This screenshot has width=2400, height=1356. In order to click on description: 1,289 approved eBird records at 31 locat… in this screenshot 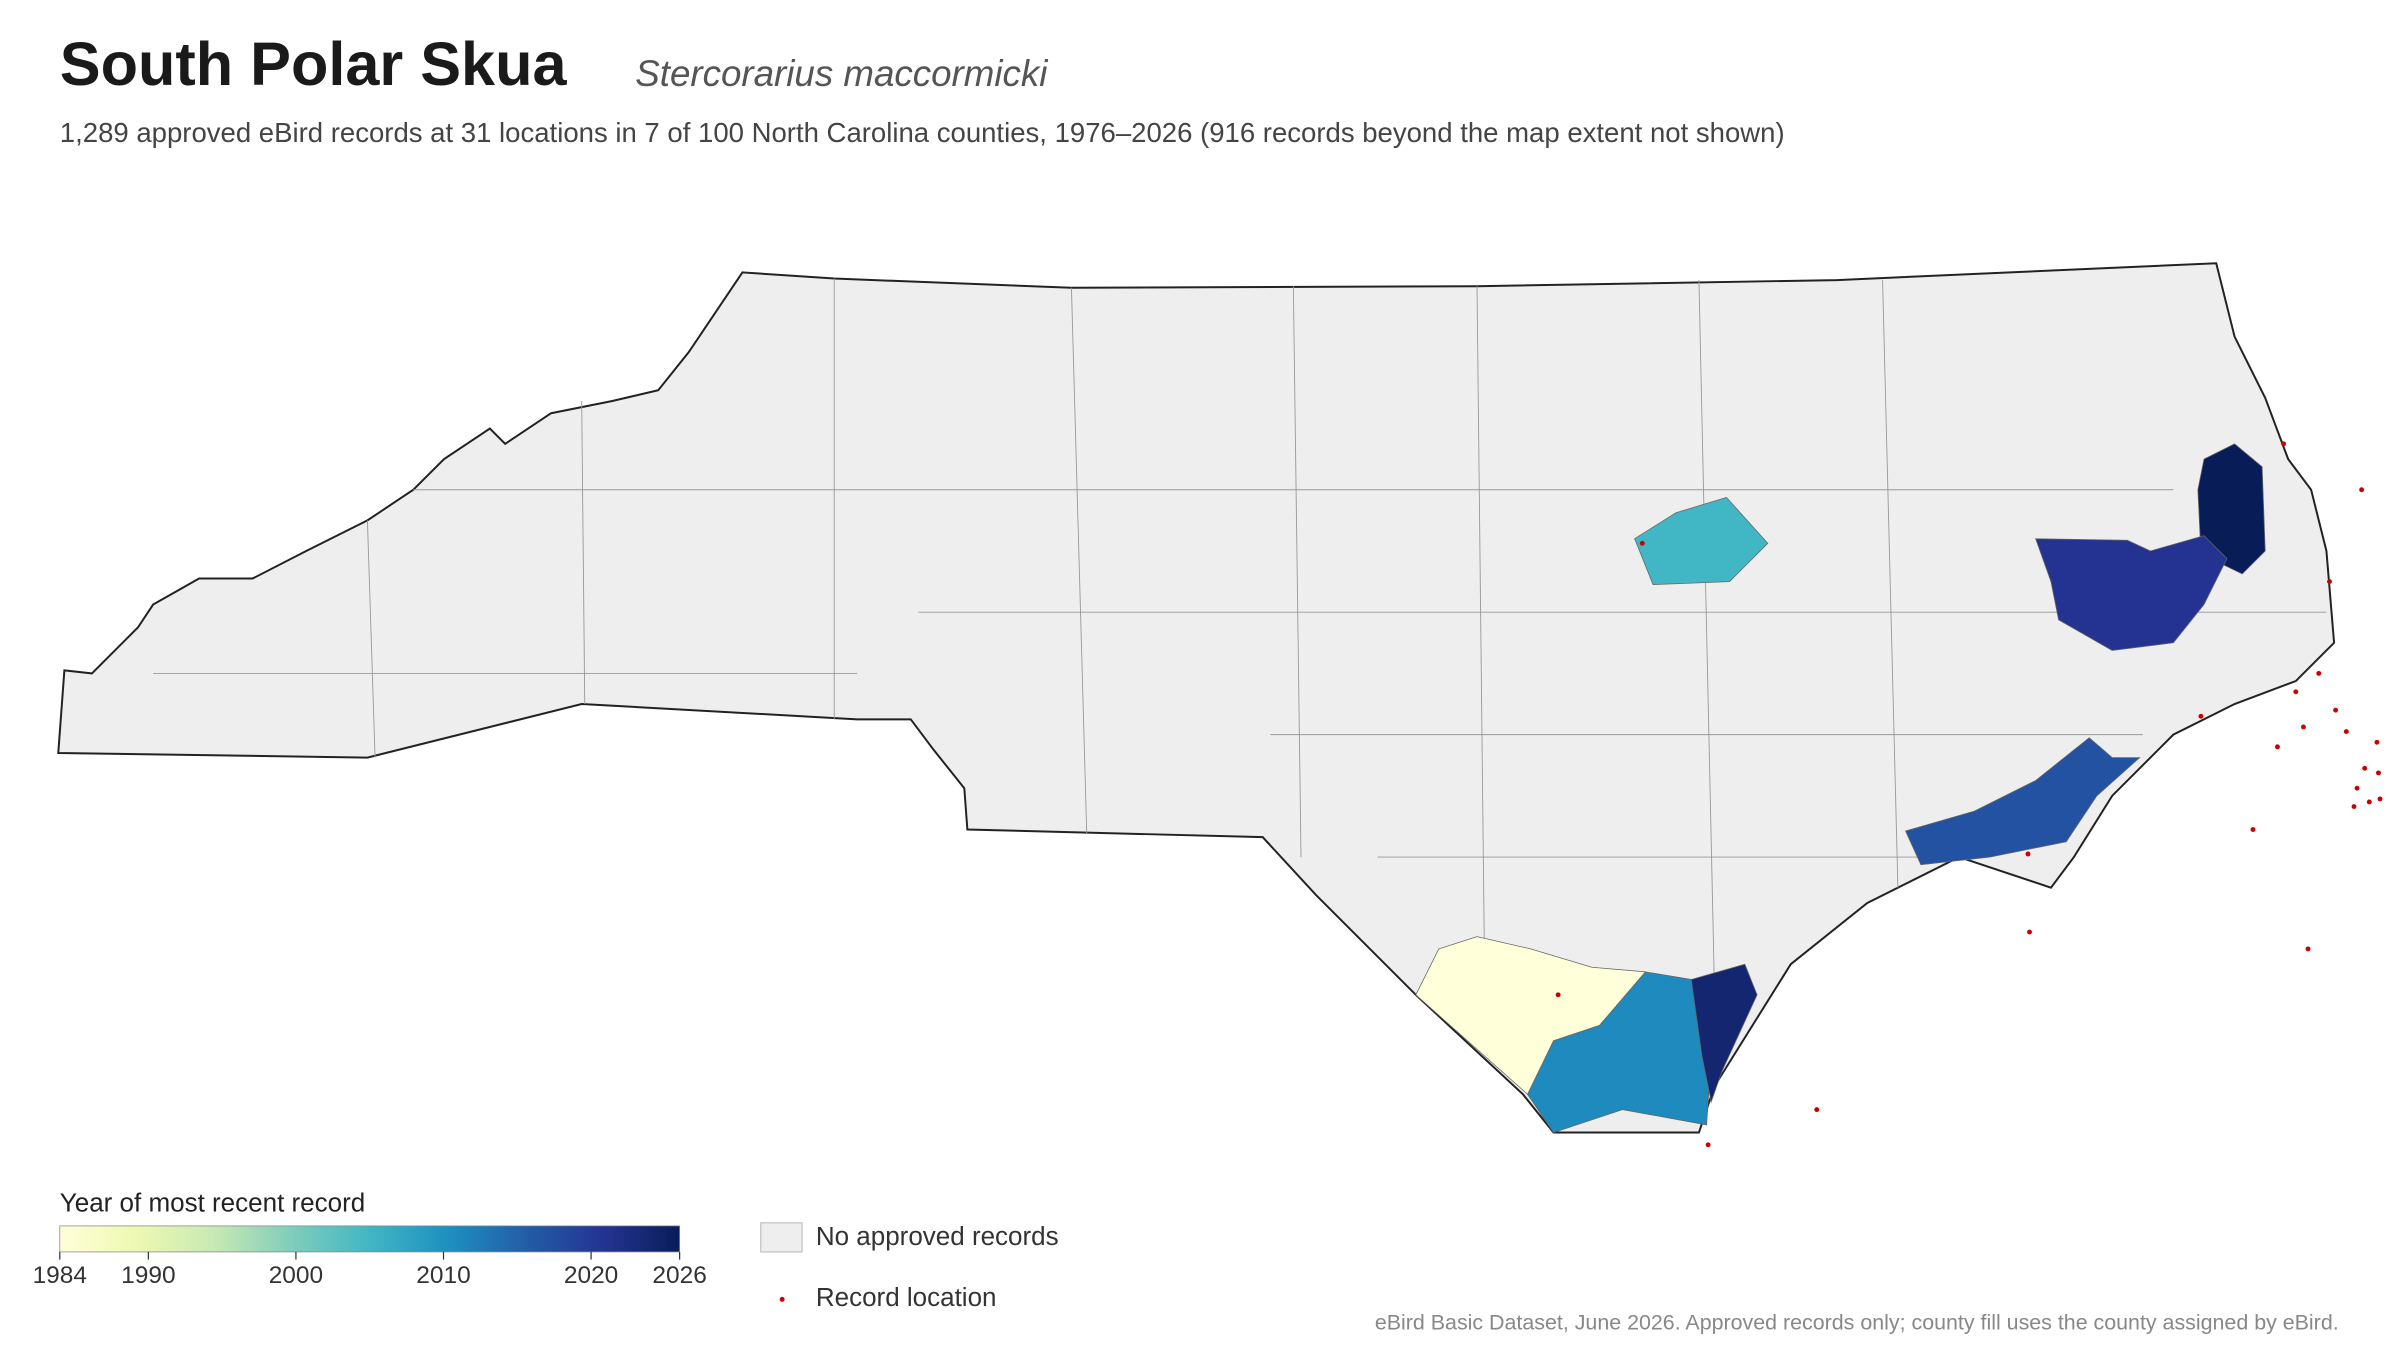, I will do `click(922, 132)`.